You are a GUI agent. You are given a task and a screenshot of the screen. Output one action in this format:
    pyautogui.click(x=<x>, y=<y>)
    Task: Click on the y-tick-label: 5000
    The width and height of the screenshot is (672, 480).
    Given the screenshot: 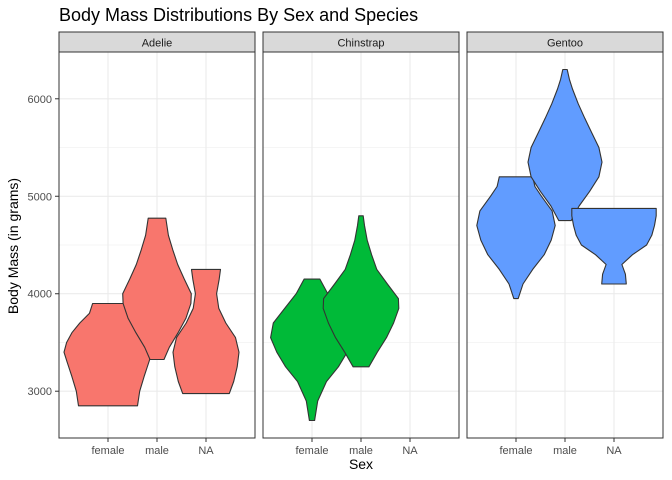 What is the action you would take?
    pyautogui.click(x=40, y=197)
    